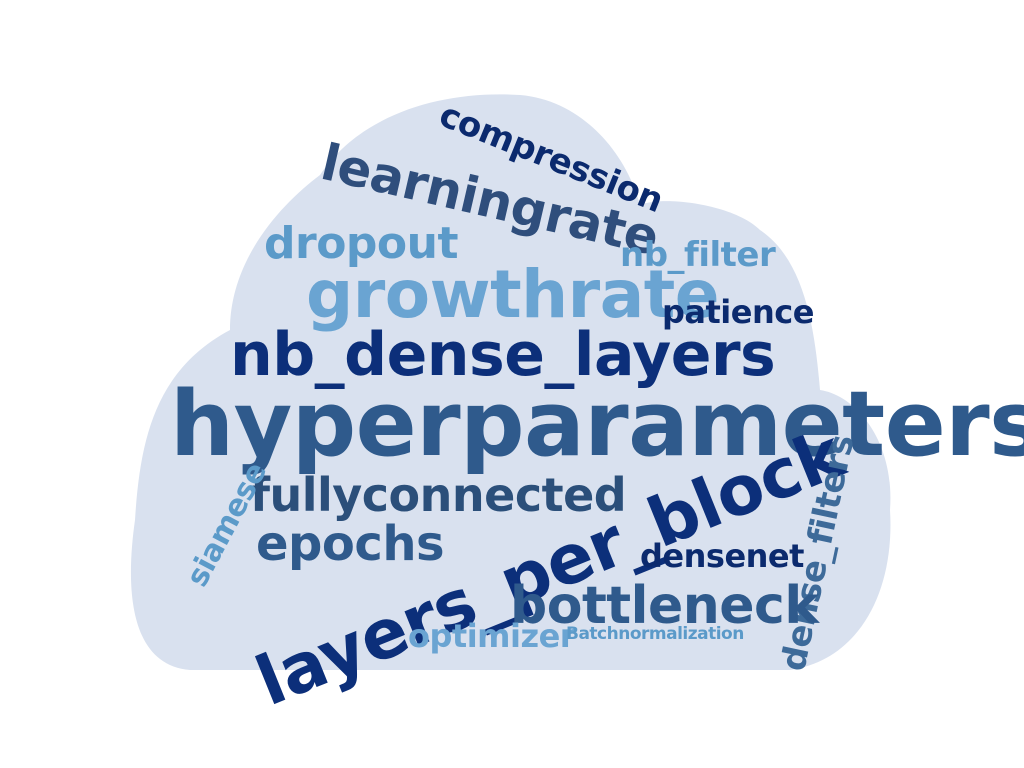  What do you see at coordinates (350, 544) in the screenshot?
I see `word-epochs: epochs` at bounding box center [350, 544].